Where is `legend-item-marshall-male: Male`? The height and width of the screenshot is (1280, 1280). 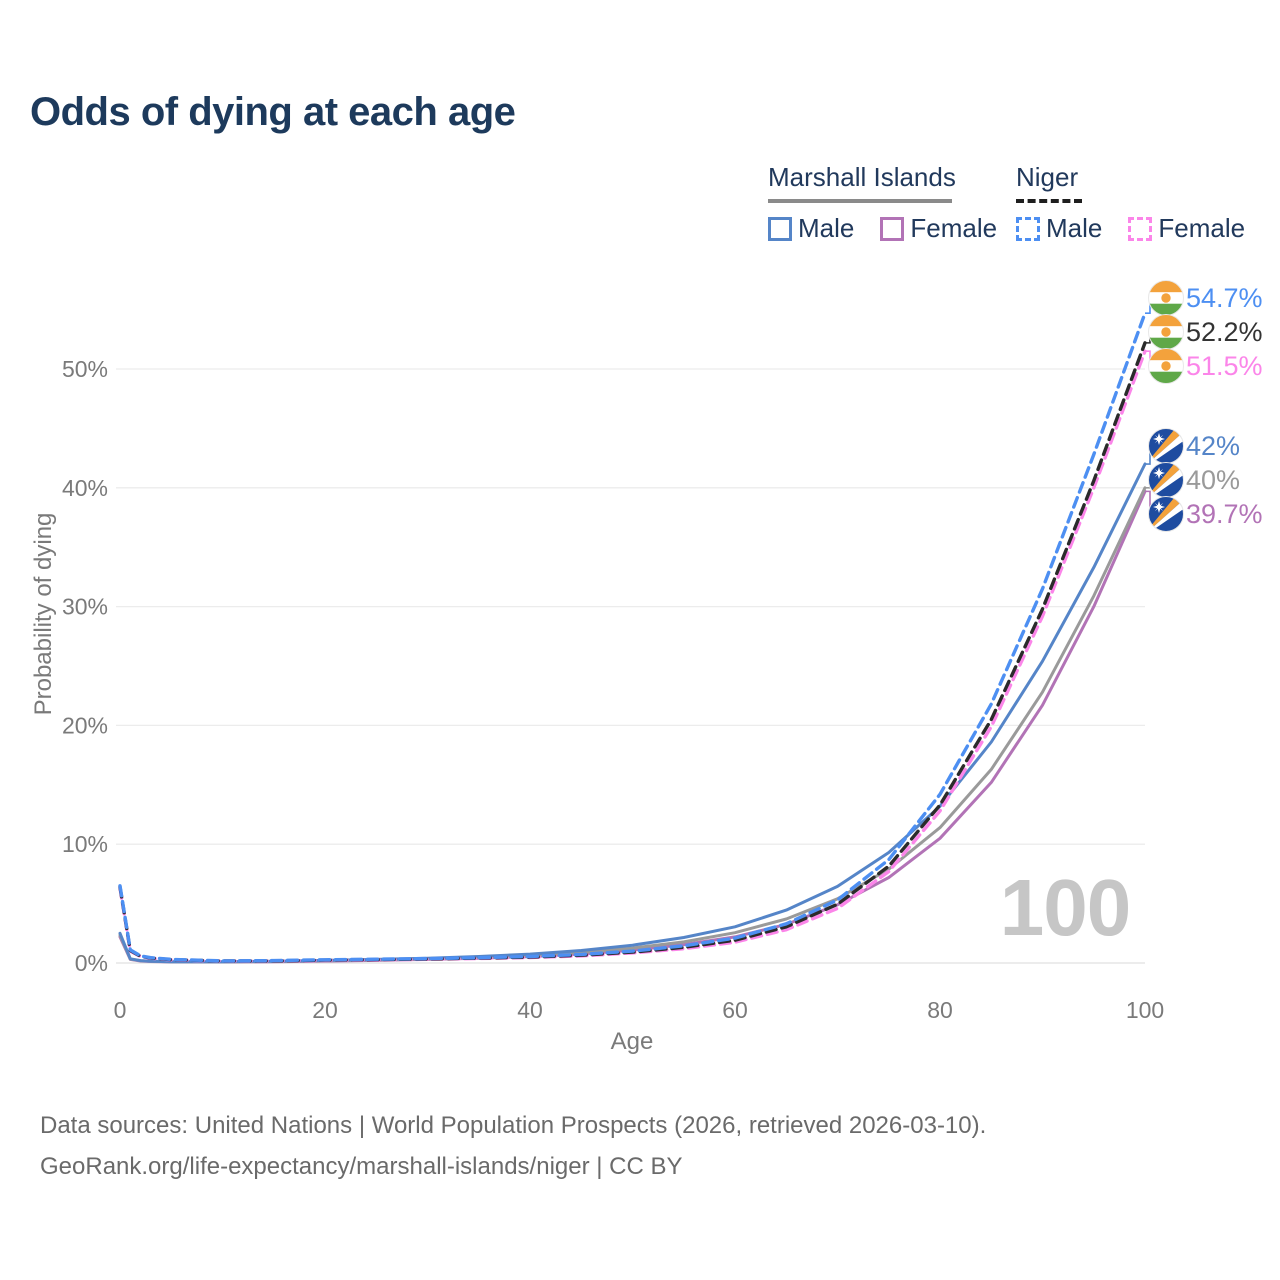
legend-item-marshall-male: Male is located at coordinates (811, 228).